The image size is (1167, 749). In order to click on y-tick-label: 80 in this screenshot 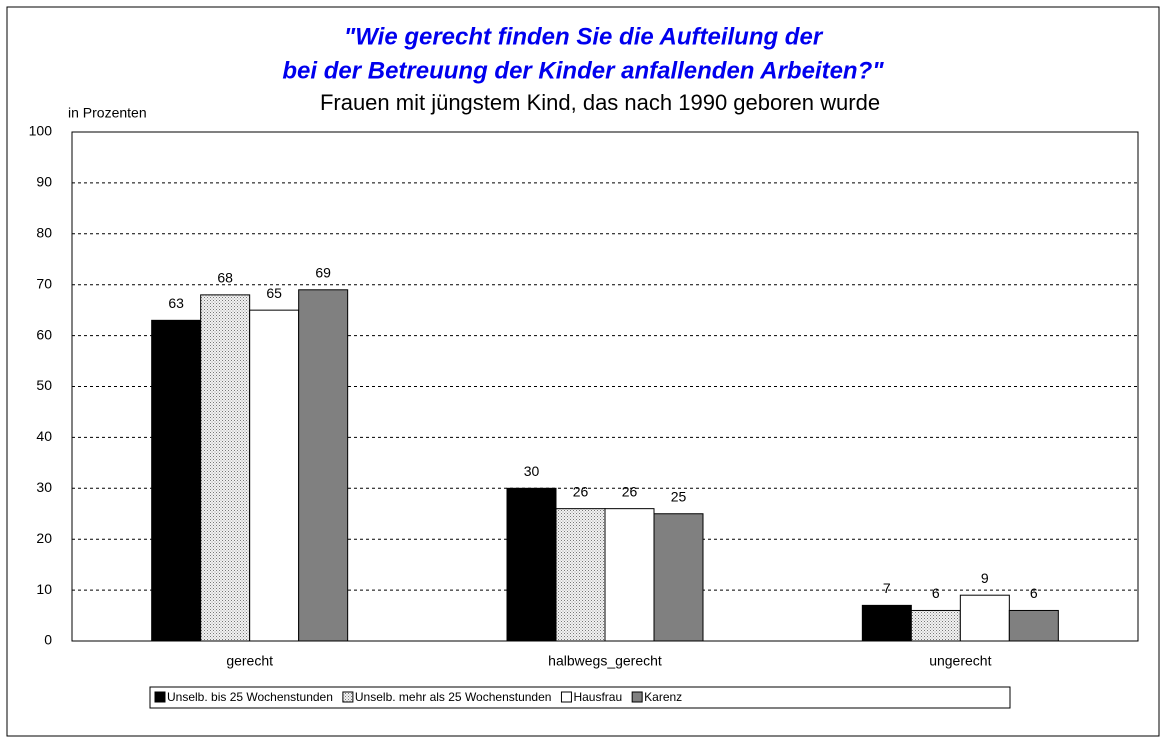, I will do `click(44, 233)`.